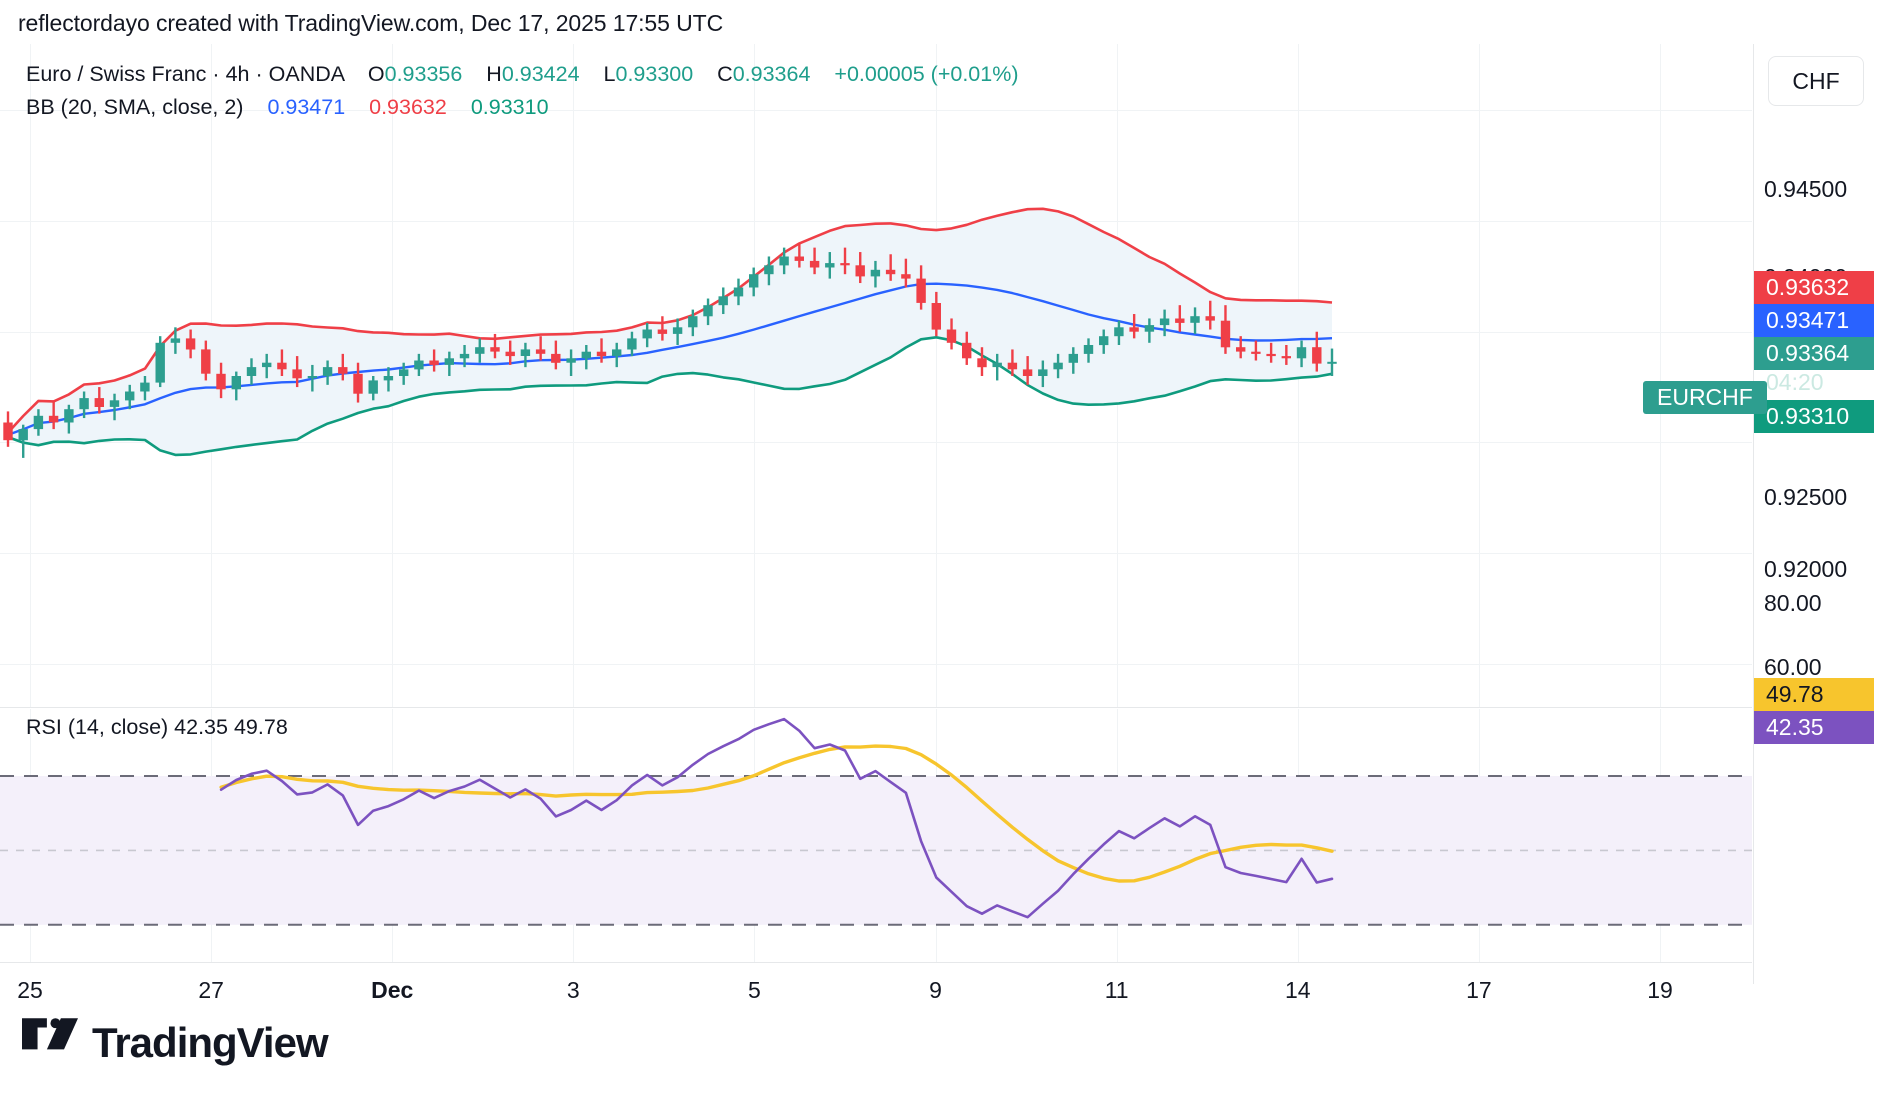  What do you see at coordinates (1479, 990) in the screenshot?
I see `time-label-8: 17` at bounding box center [1479, 990].